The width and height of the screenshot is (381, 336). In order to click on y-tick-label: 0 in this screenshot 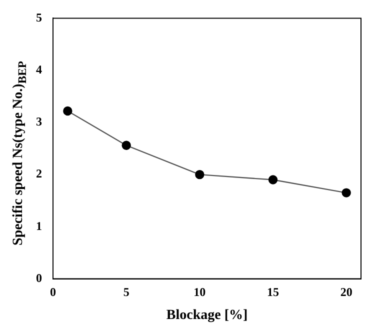, I will do `click(39, 277)`.